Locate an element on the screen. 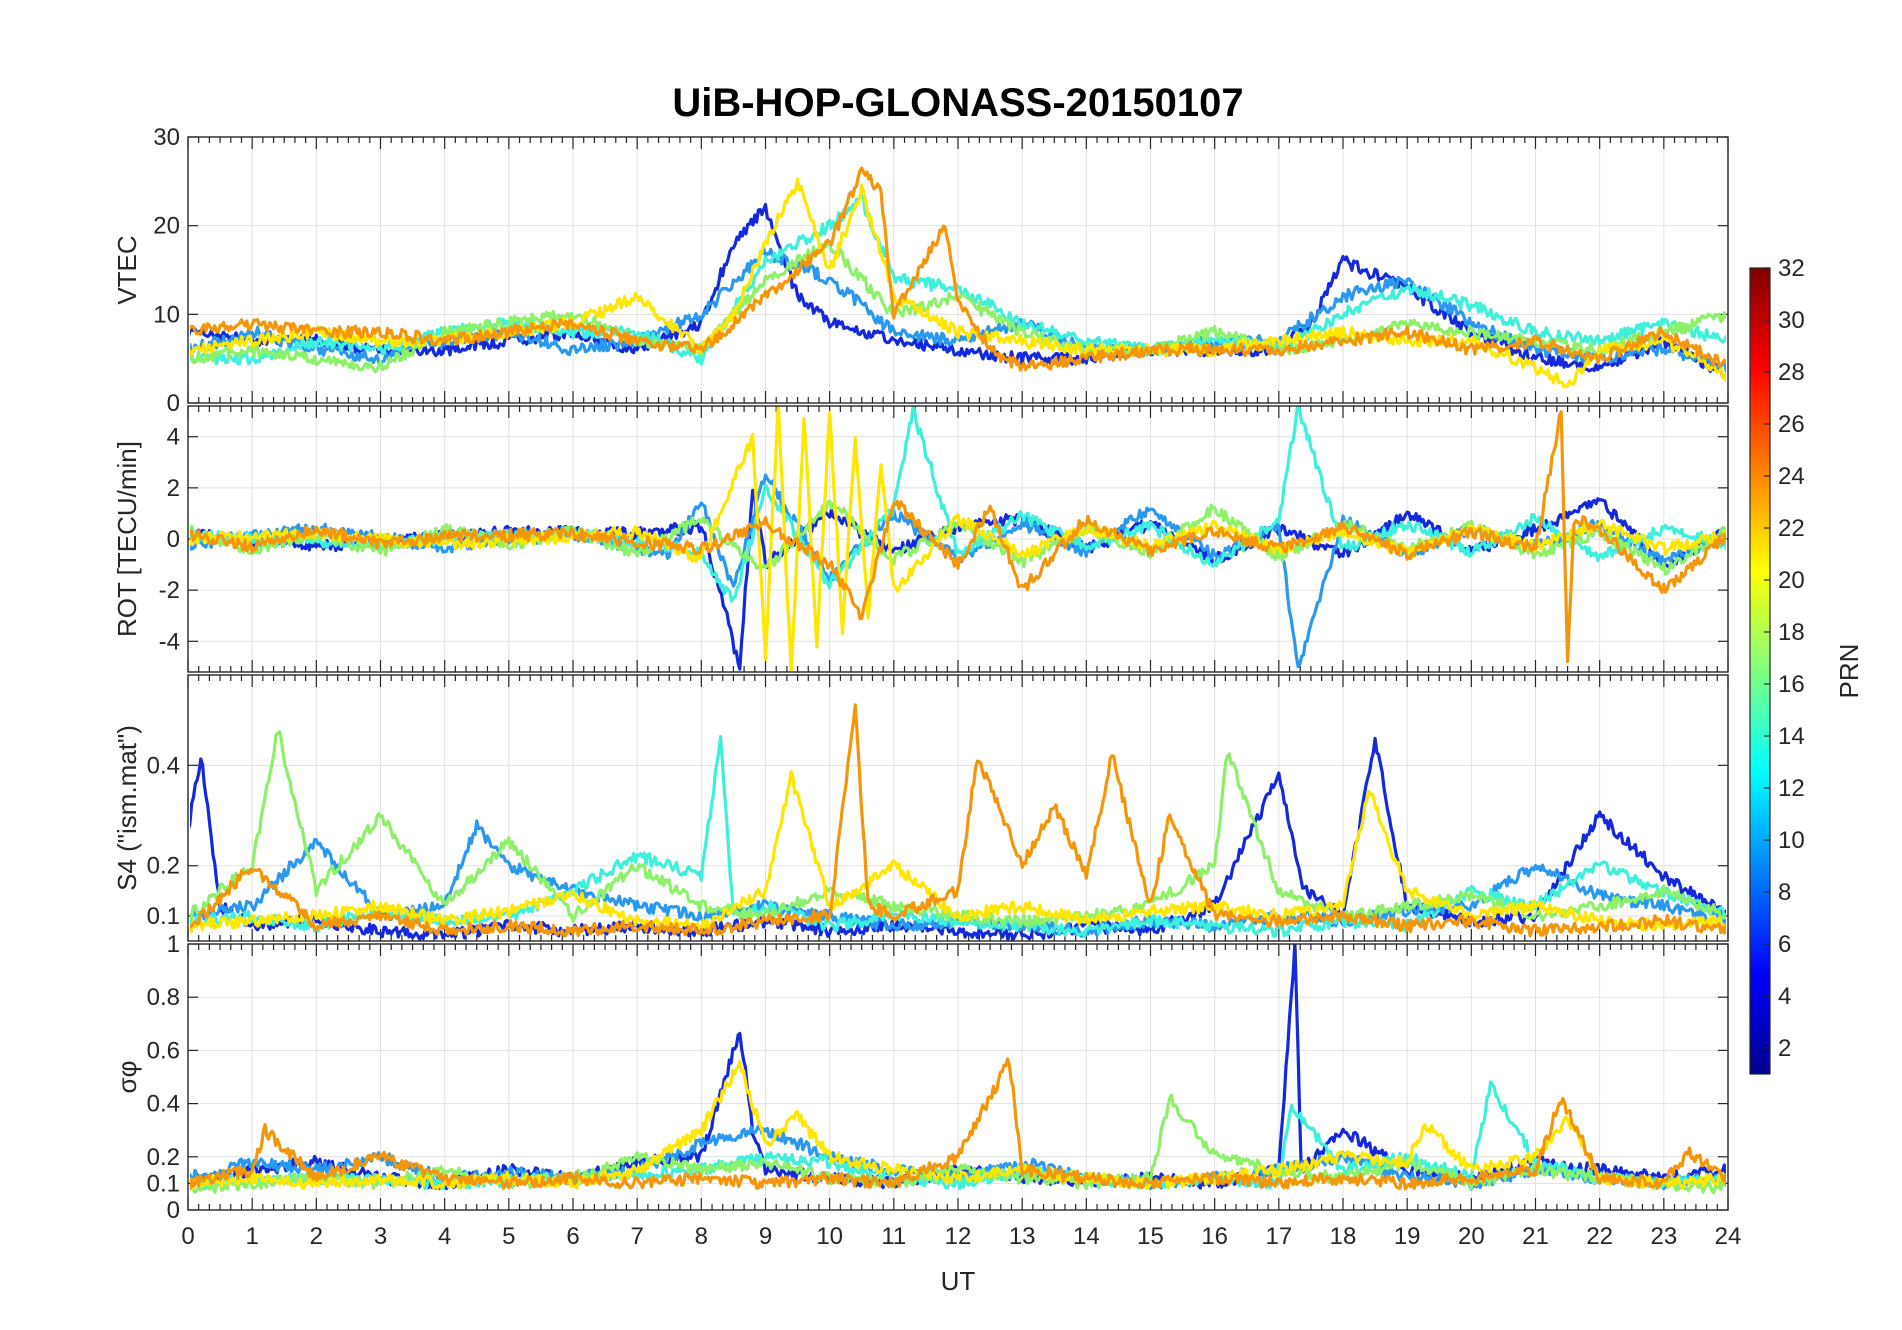 The width and height of the screenshot is (1902, 1330). colorbar-tick-label: 22 is located at coordinates (1791, 528).